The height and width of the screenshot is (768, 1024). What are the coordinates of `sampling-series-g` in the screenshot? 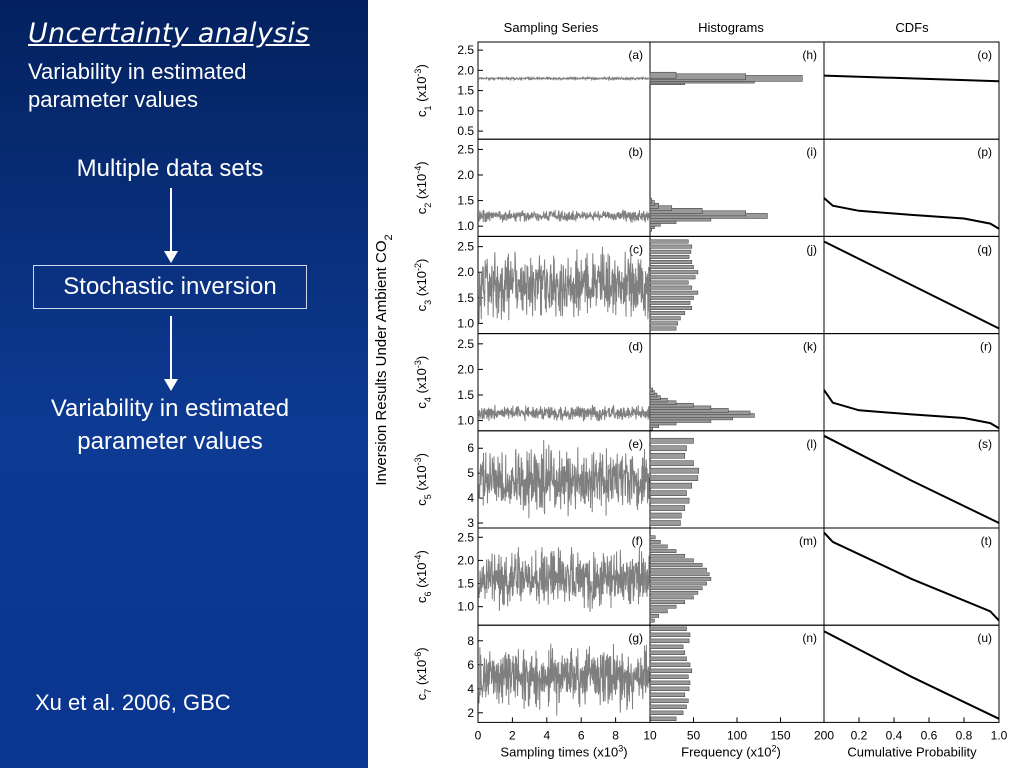 It's located at (564, 679).